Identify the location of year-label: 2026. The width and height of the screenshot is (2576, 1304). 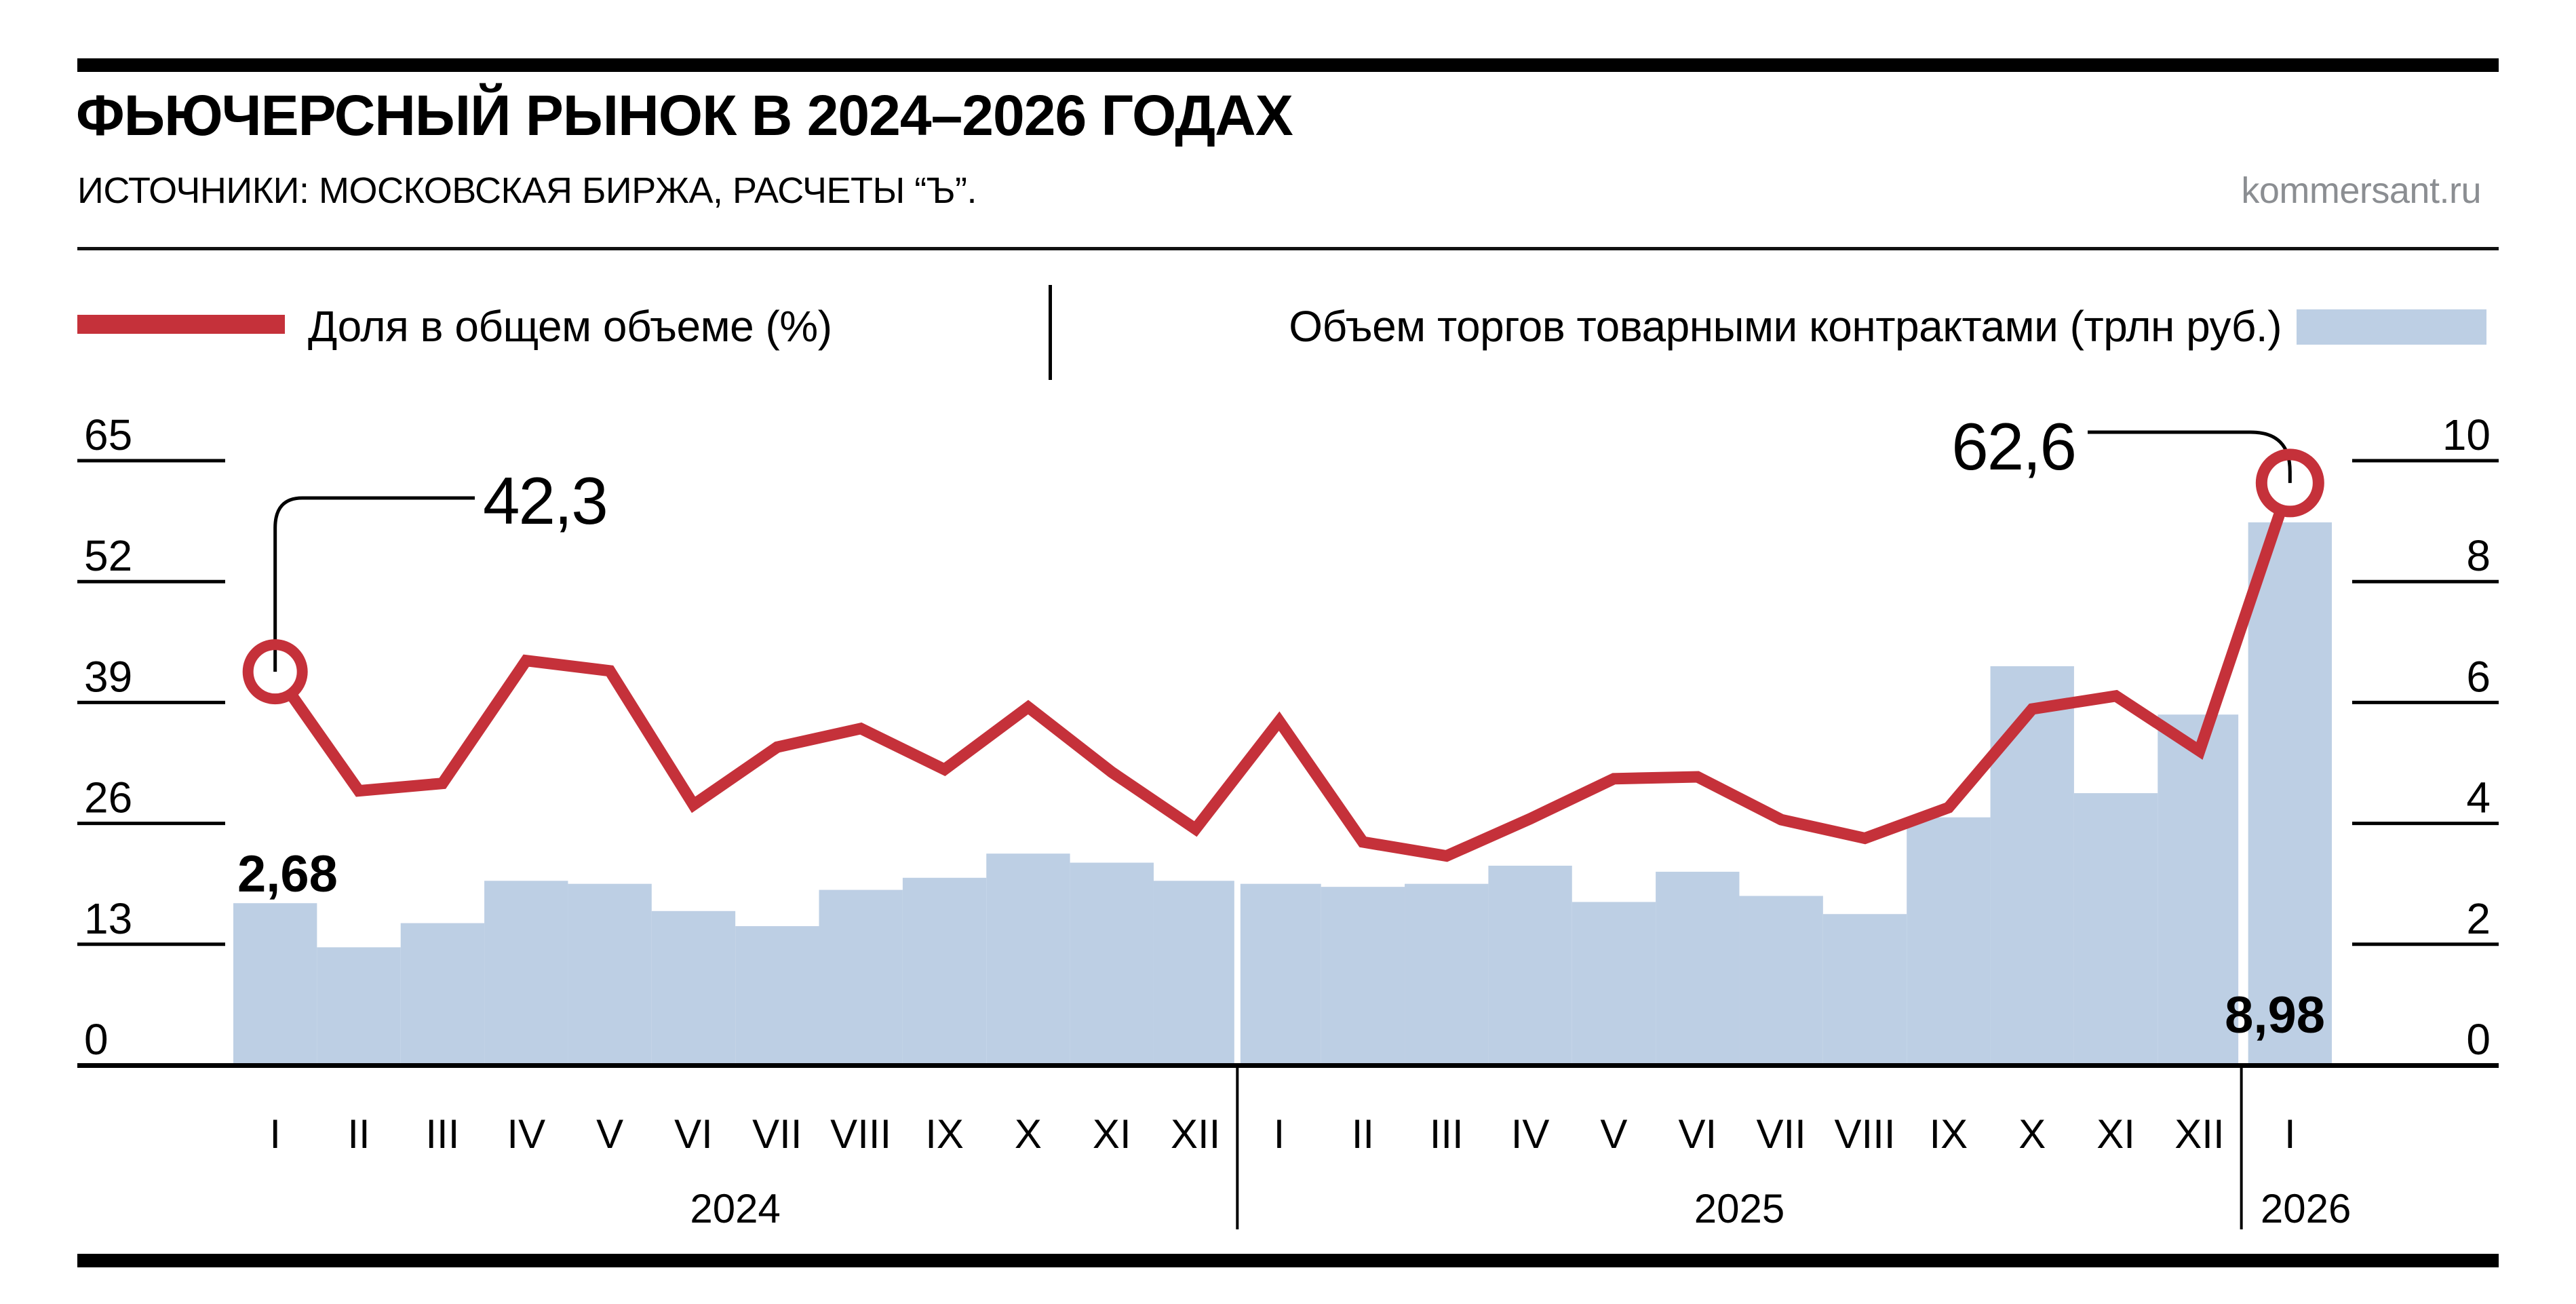
(2306, 1208).